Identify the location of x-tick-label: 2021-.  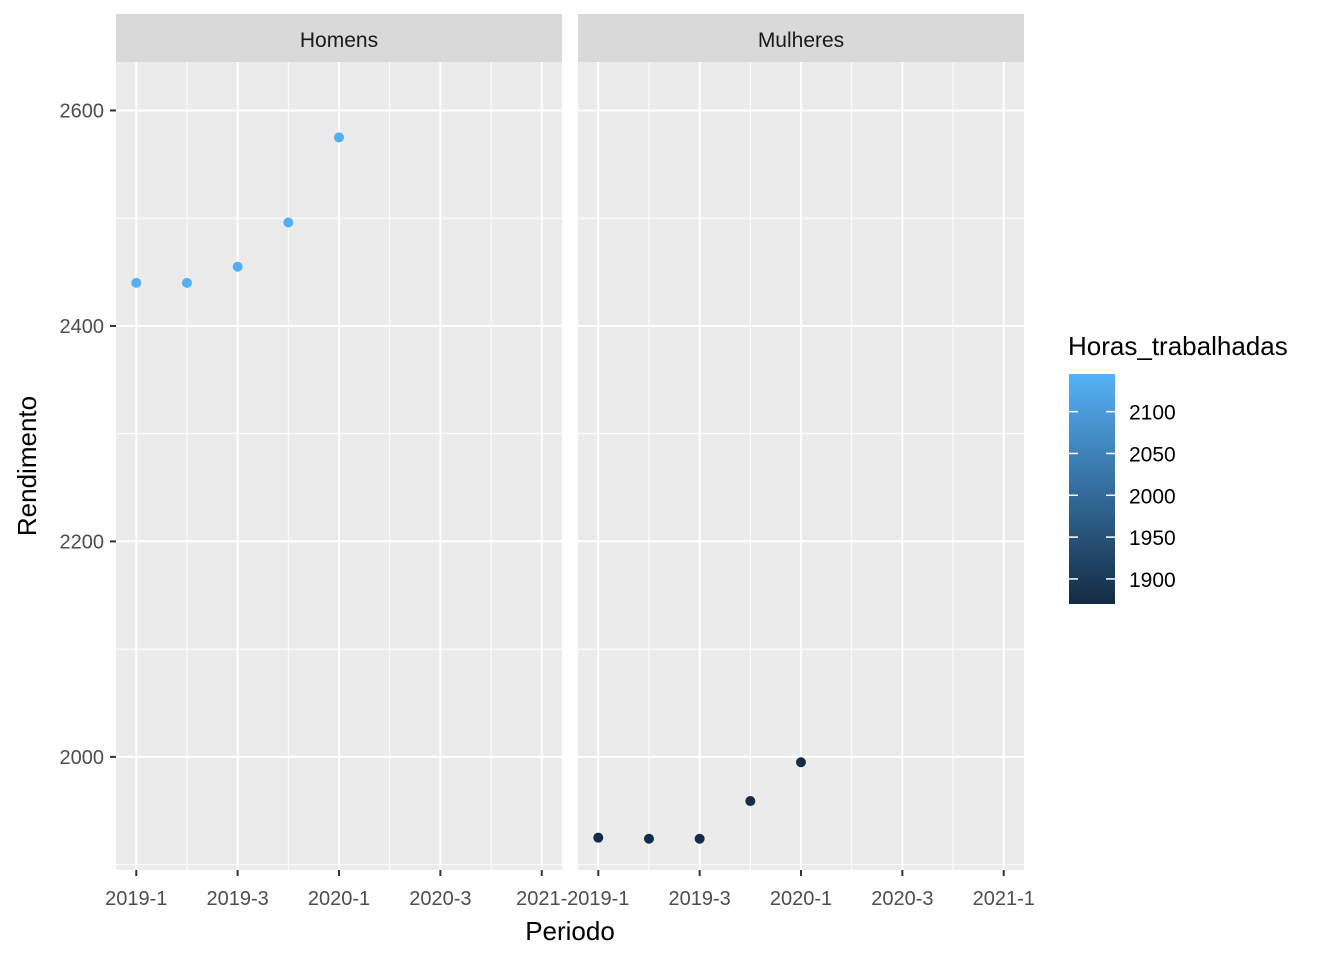
(541, 899).